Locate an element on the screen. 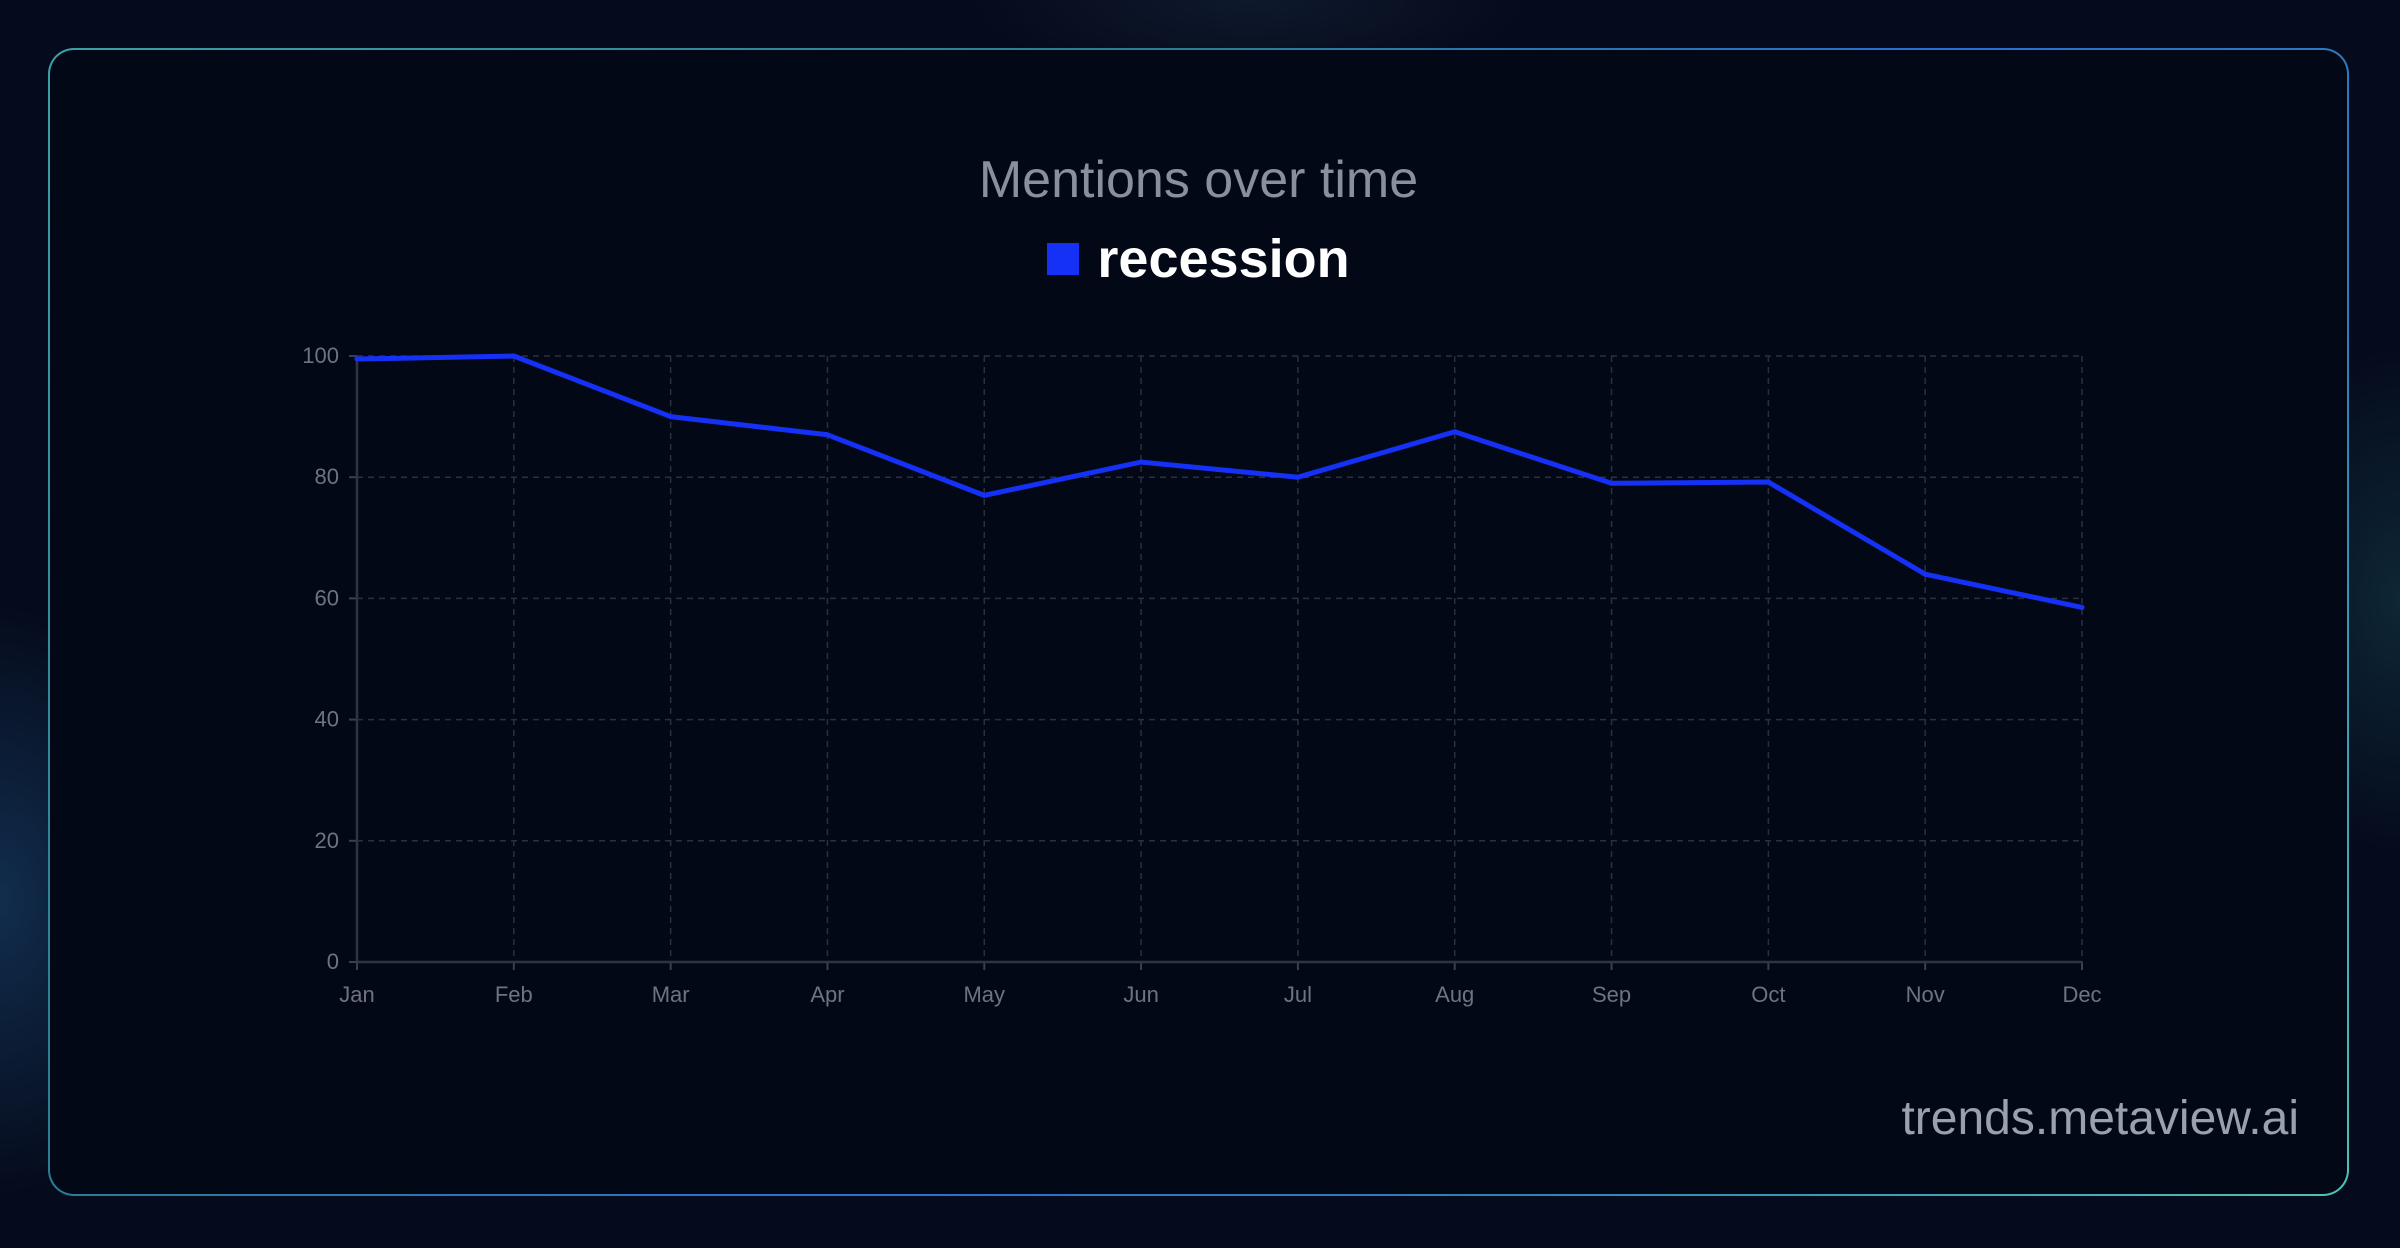 This screenshot has height=1248, width=2400. y-tick-label: 20 is located at coordinates (327, 840).